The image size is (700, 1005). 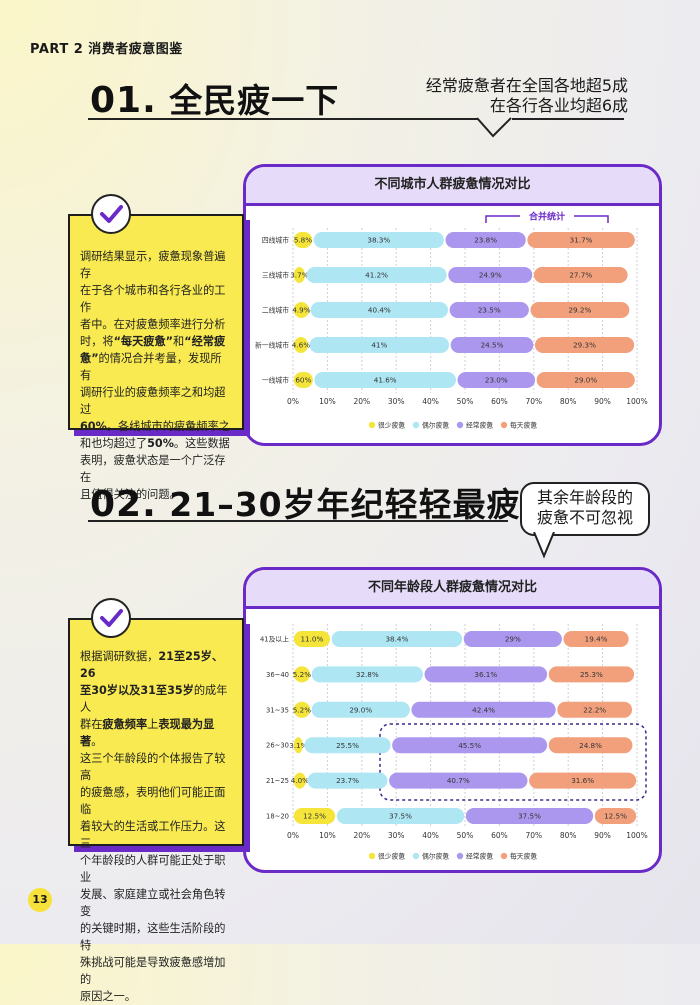 I want to click on note-text: 个年龄段的人群可能正处于职业, so click(x=153, y=869).